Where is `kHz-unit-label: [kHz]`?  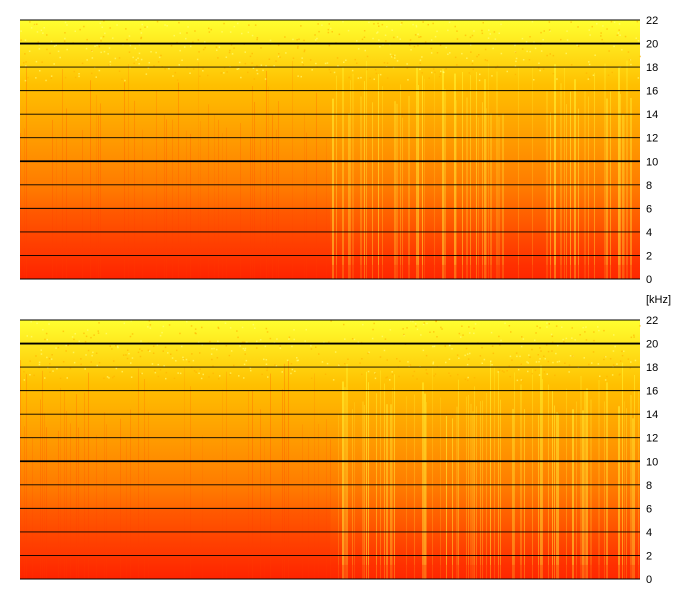 kHz-unit-label: [kHz] is located at coordinates (658, 300).